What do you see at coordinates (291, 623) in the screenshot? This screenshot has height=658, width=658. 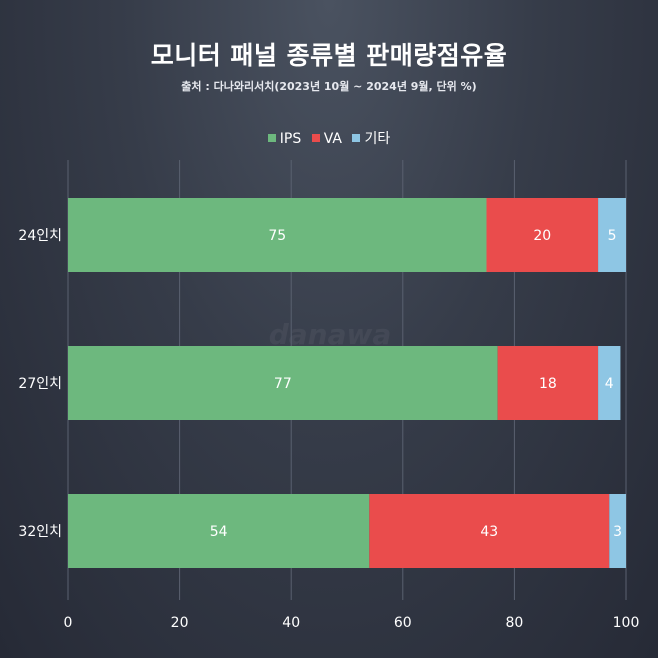 I see `x-tick-label: 40` at bounding box center [291, 623].